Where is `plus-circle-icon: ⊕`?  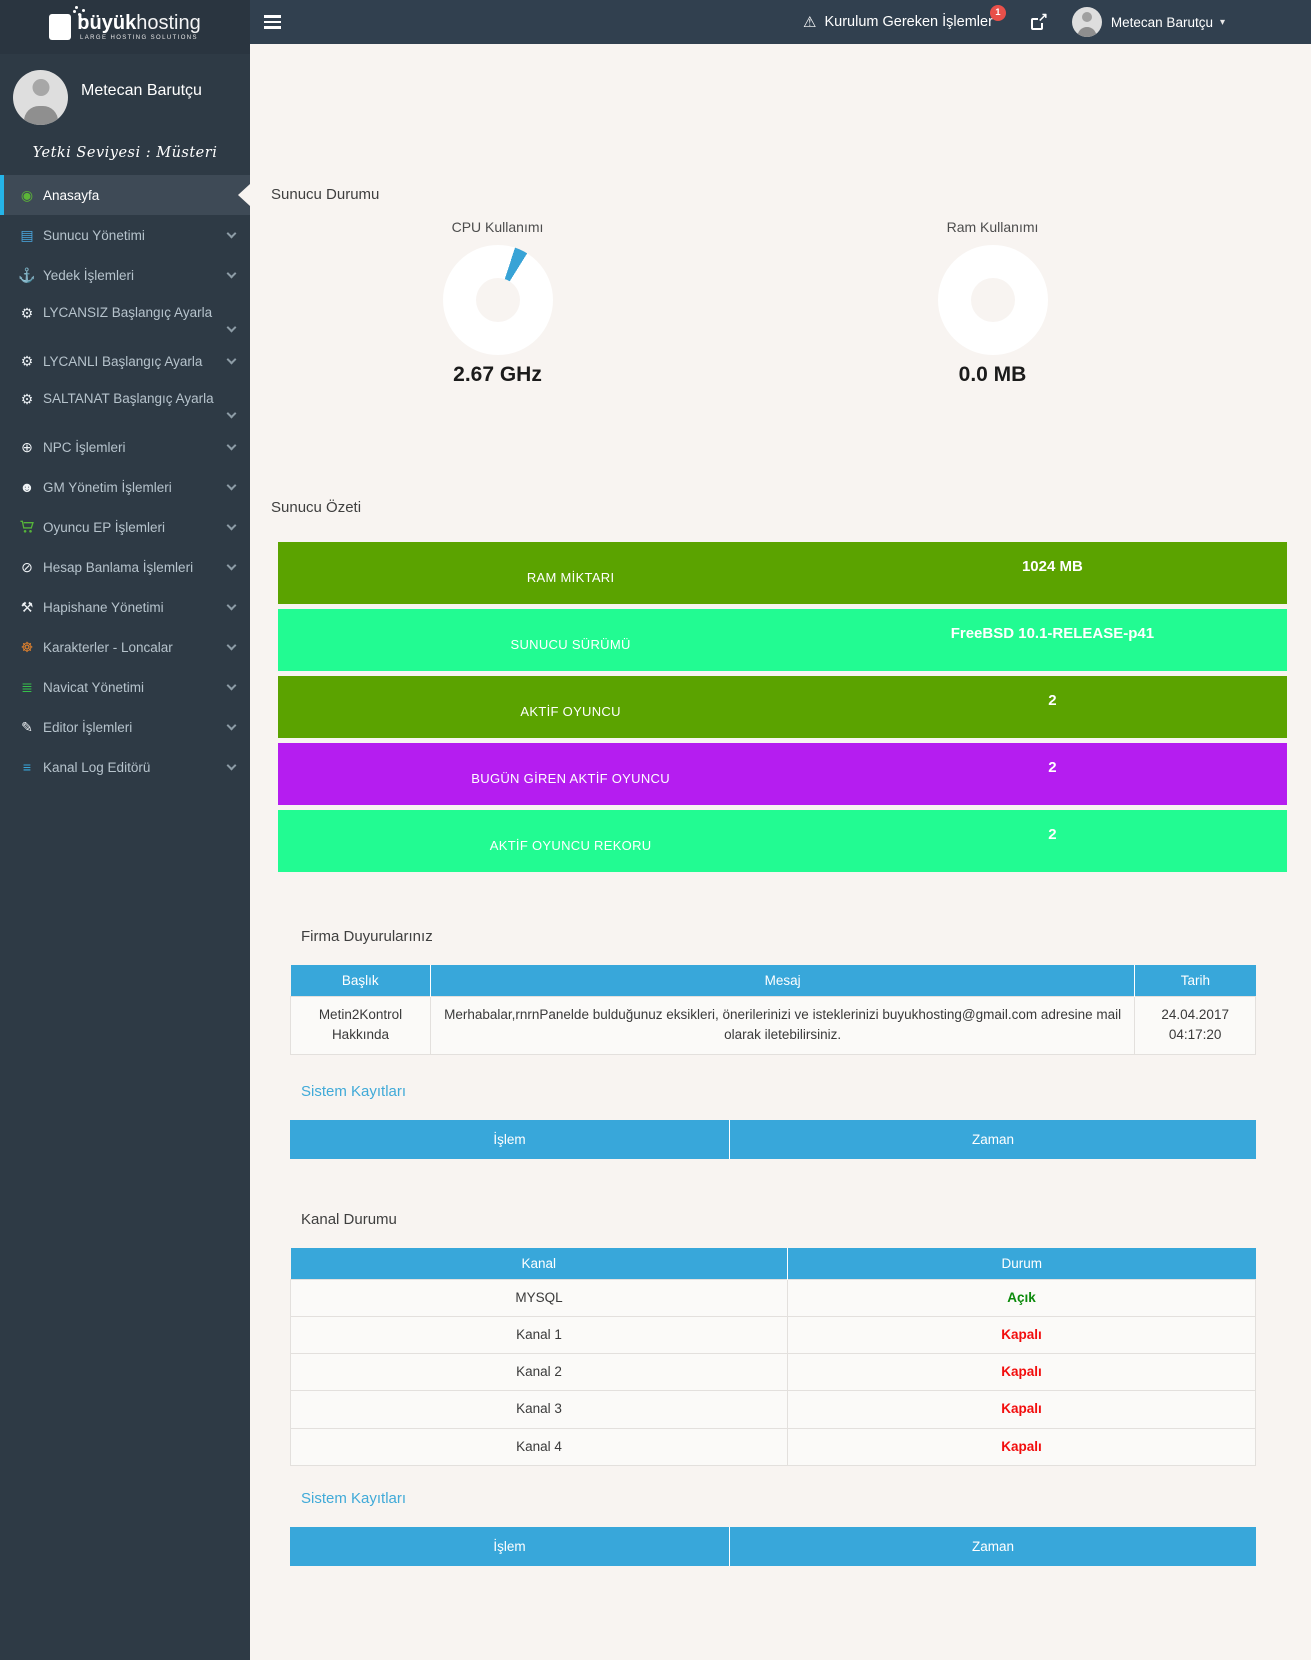
plus-circle-icon: ⊕ is located at coordinates (27, 447).